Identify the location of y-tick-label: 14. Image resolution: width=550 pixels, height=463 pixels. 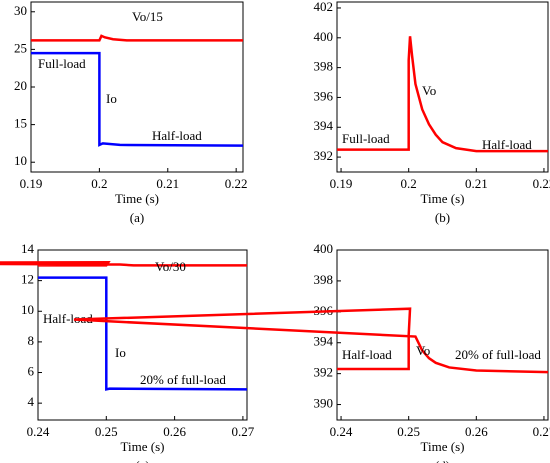
(28, 248).